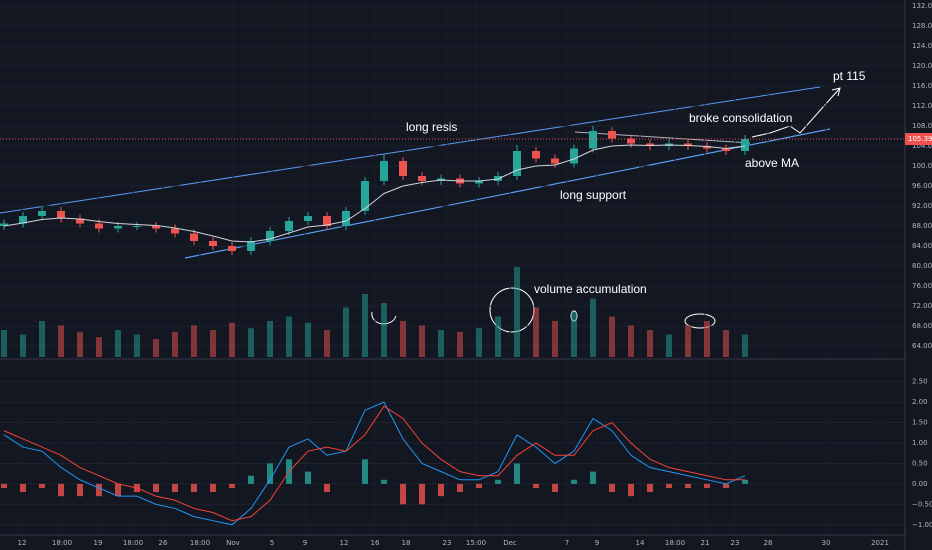 This screenshot has width=932, height=550. Describe the element at coordinates (98, 543) in the screenshot. I see `x-tick-label: 19` at that location.